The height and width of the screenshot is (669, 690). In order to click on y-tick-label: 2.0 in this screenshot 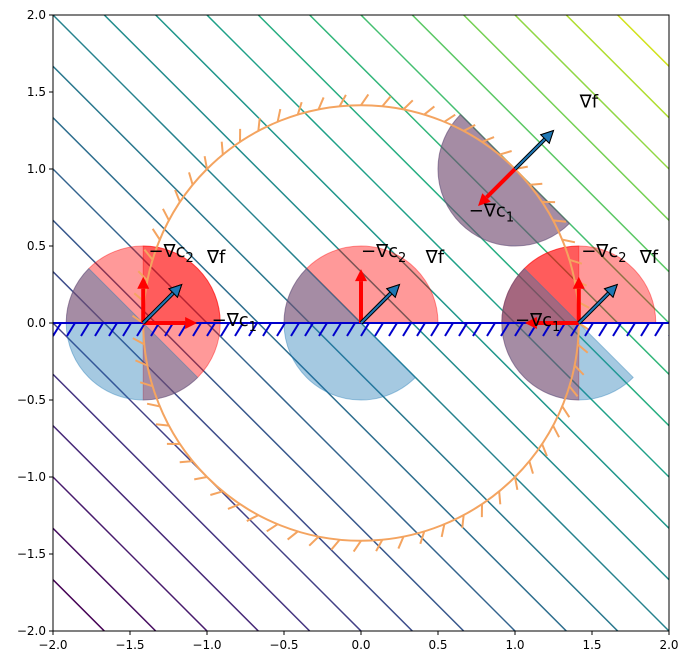, I will do `click(36, 15)`.